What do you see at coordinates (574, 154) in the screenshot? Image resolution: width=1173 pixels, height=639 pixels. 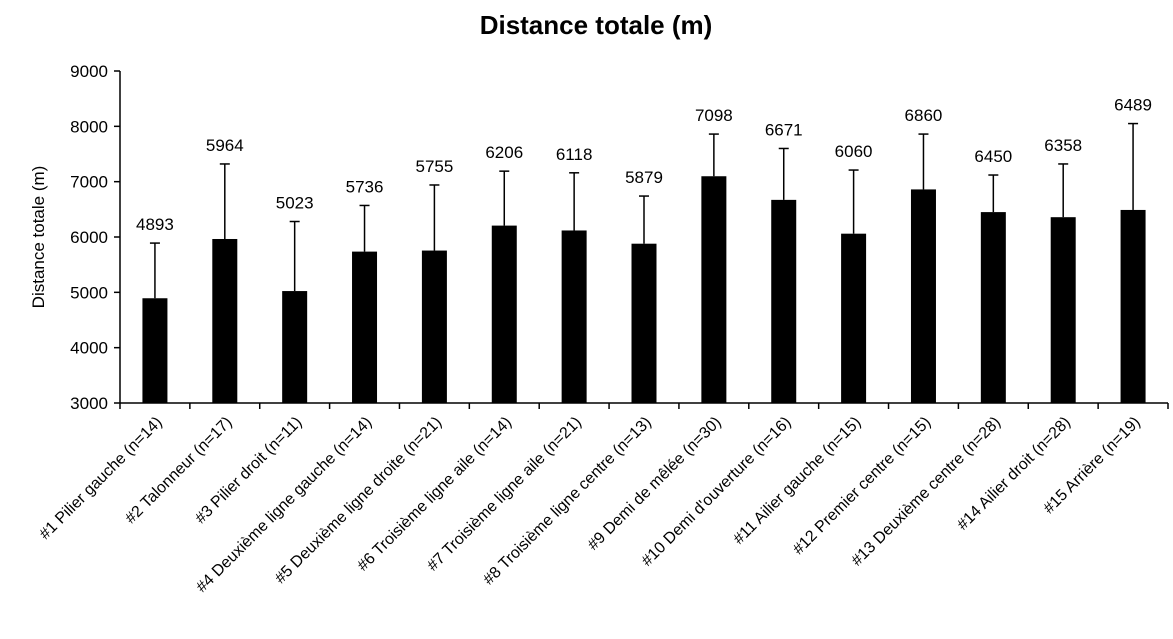 I see `data-label: 6118` at bounding box center [574, 154].